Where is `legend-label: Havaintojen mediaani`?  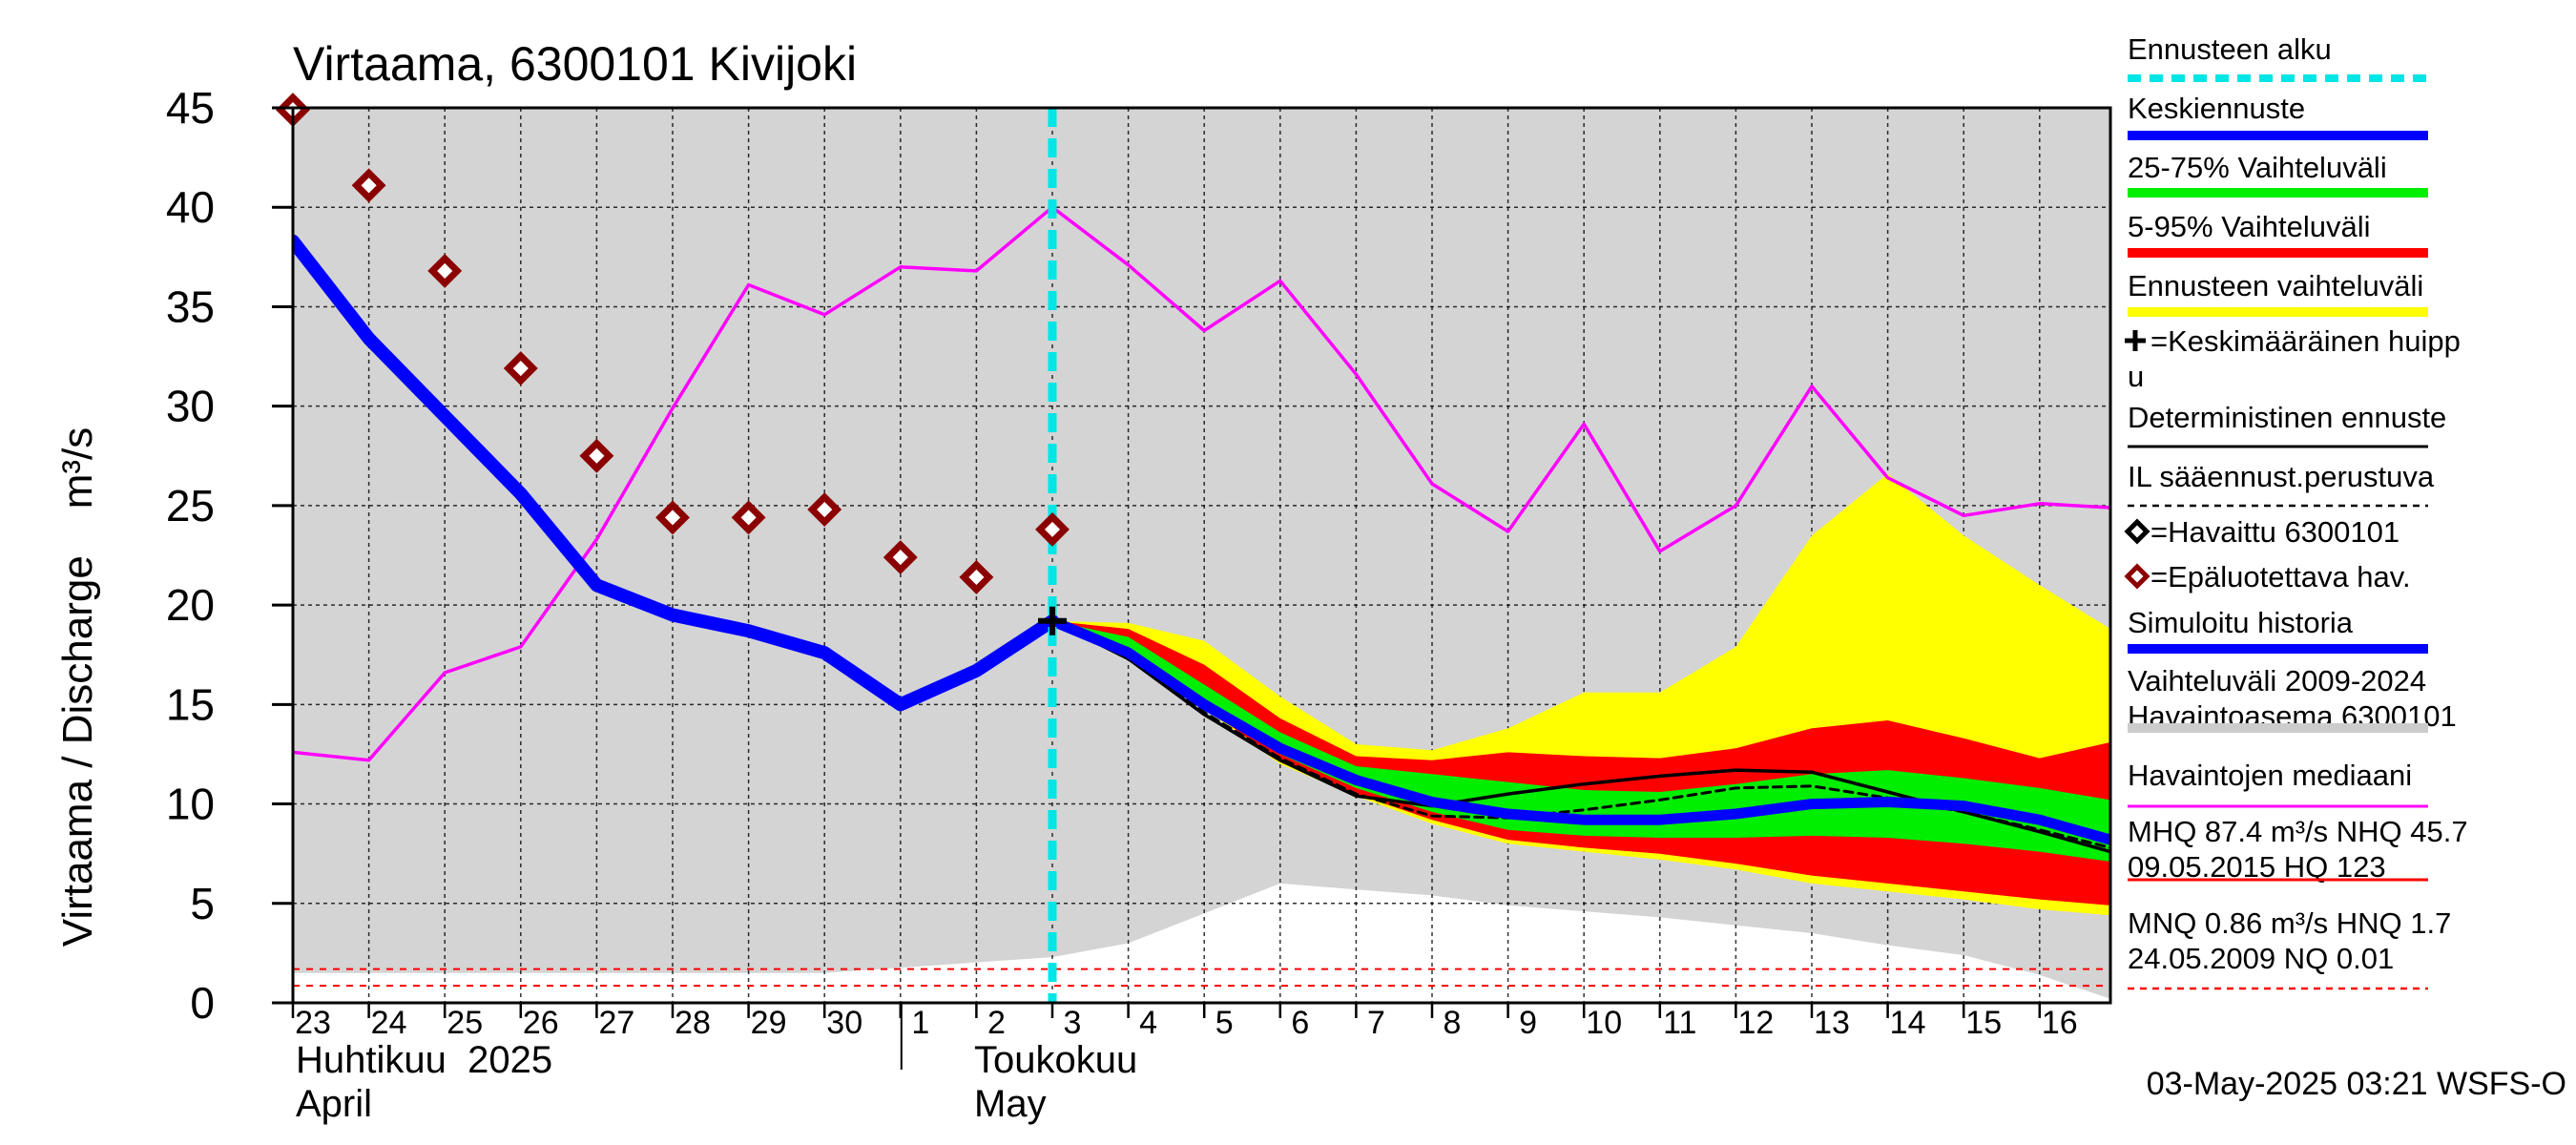 legend-label: Havaintojen mediaani is located at coordinates (2270, 775).